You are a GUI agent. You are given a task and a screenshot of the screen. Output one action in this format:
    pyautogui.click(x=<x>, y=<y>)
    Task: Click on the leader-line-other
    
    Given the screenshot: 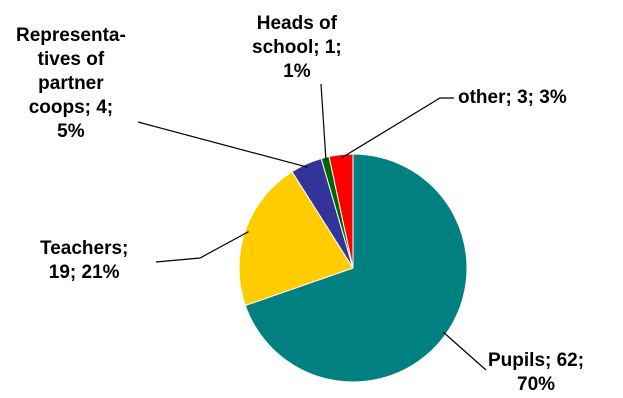 What is the action you would take?
    pyautogui.click(x=397, y=128)
    